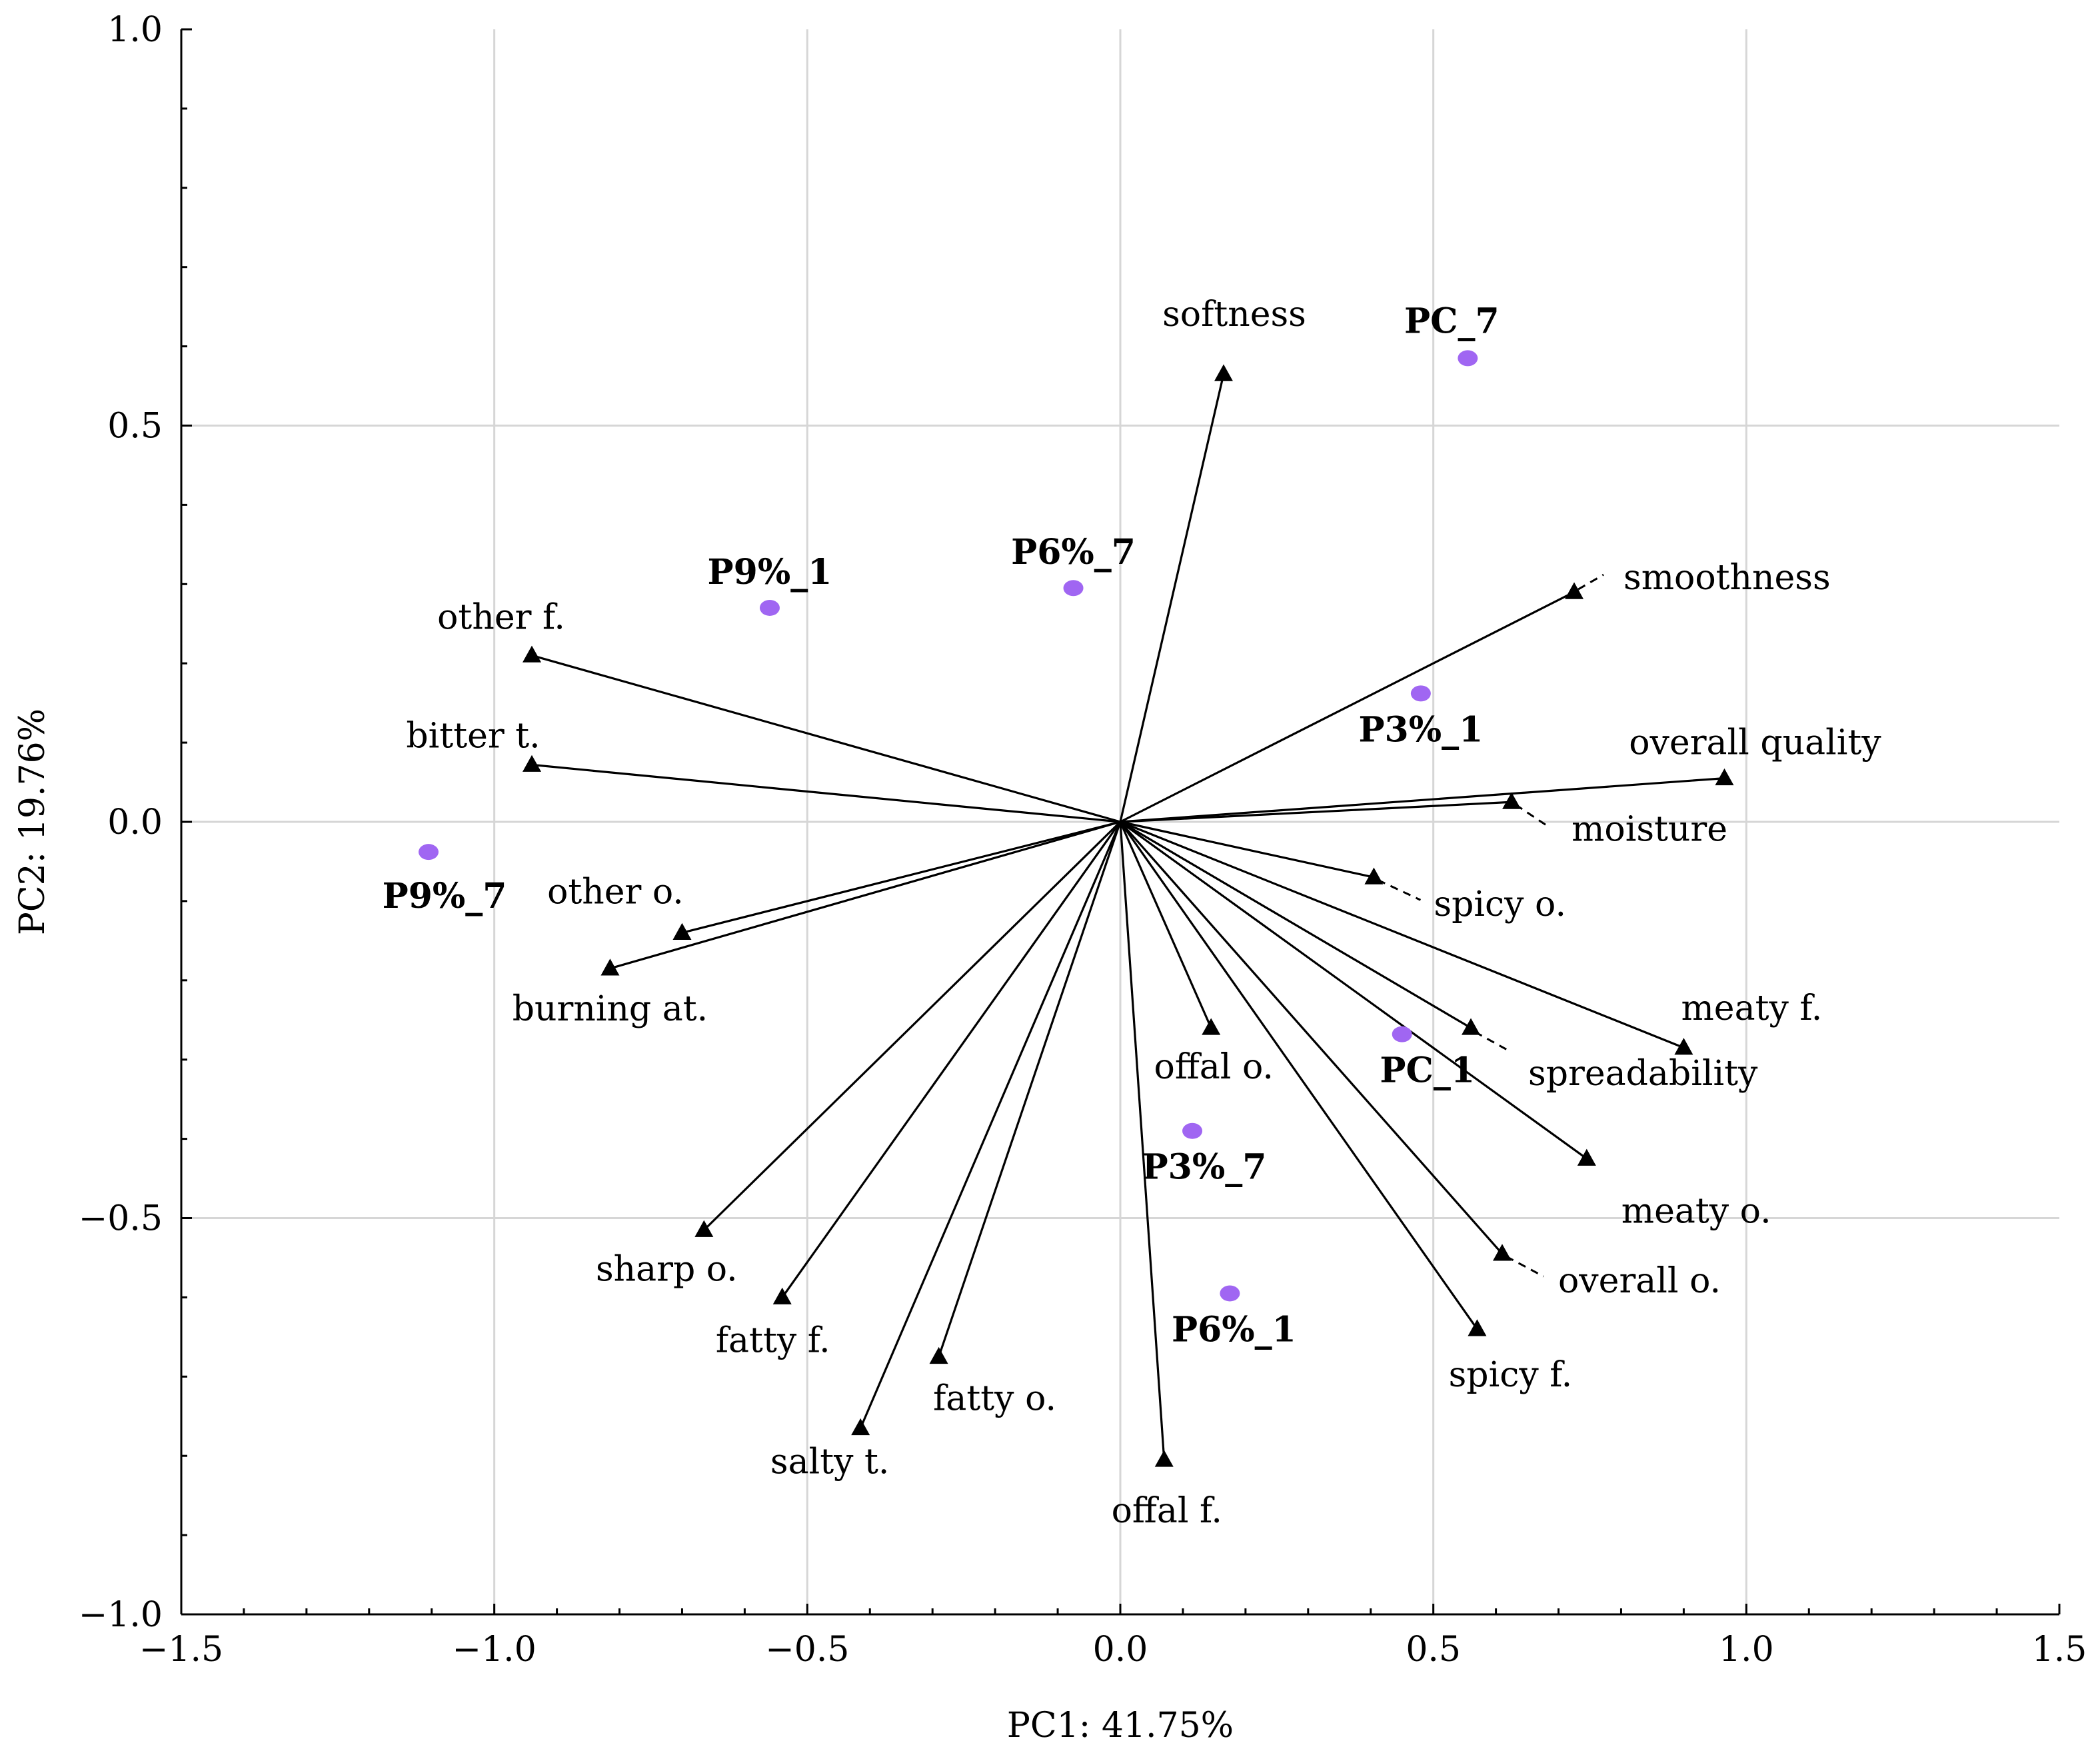 The image size is (2100, 1757). Describe the element at coordinates (826, 738) in the screenshot. I see `loading-vector-other-f` at that location.